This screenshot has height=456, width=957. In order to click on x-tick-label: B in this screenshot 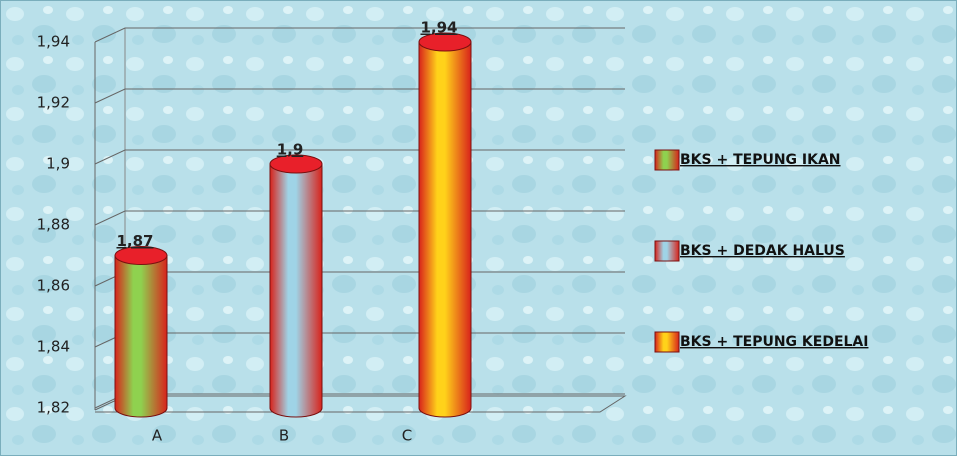, I will do `click(284, 436)`.